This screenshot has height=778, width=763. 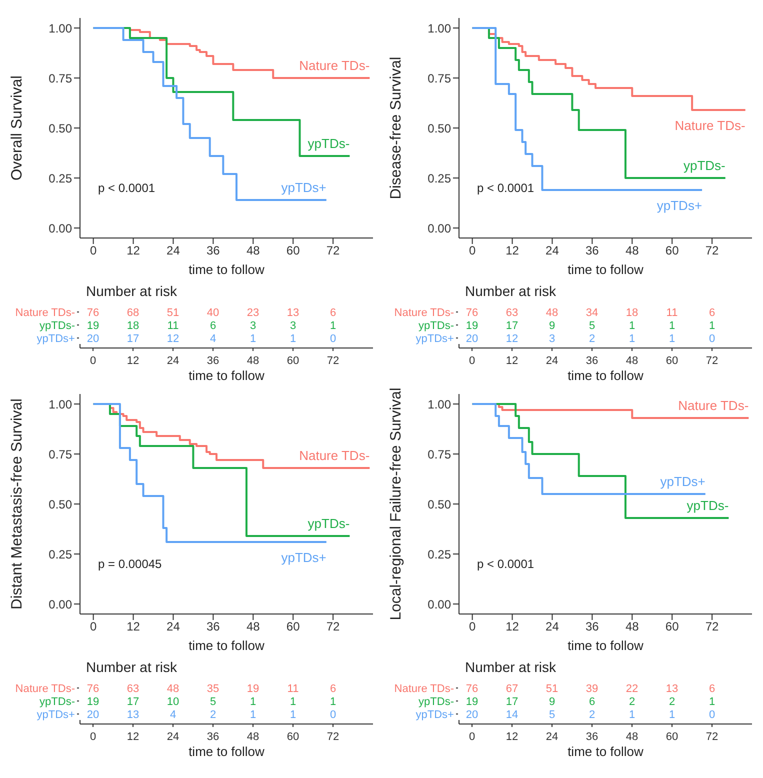 I want to click on data-label: 63, so click(x=512, y=313).